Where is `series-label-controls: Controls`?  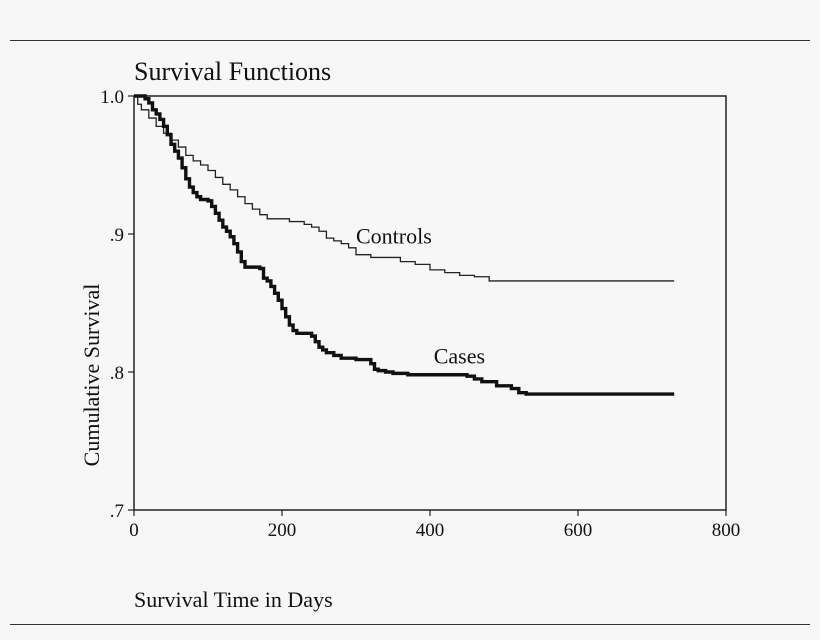
series-label-controls: Controls is located at coordinates (394, 236).